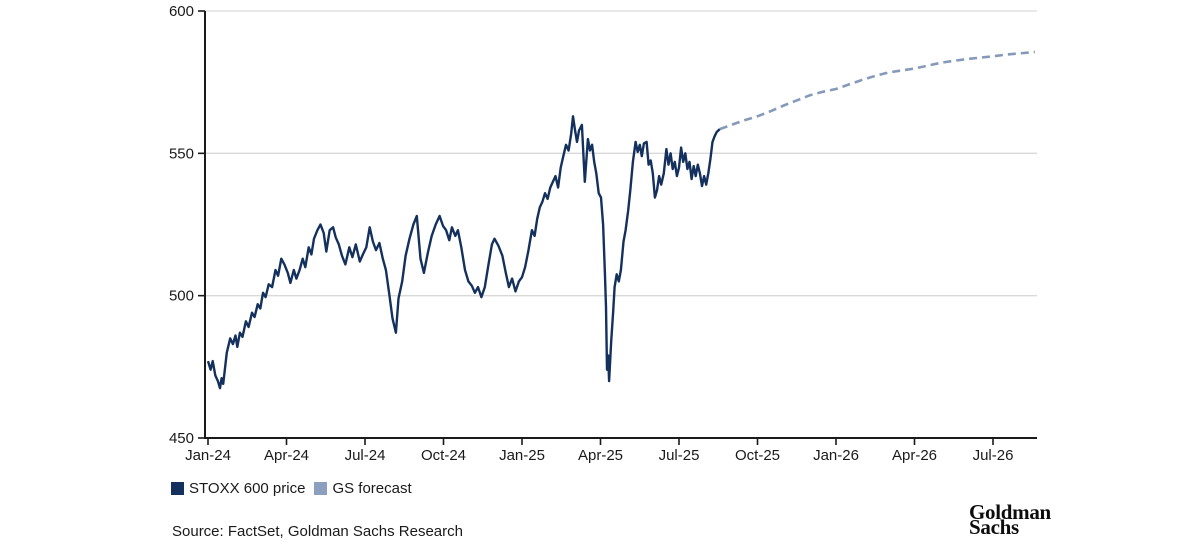 This screenshot has height=553, width=1200. I want to click on legend-label-gs-forecast: GS forecast, so click(372, 488).